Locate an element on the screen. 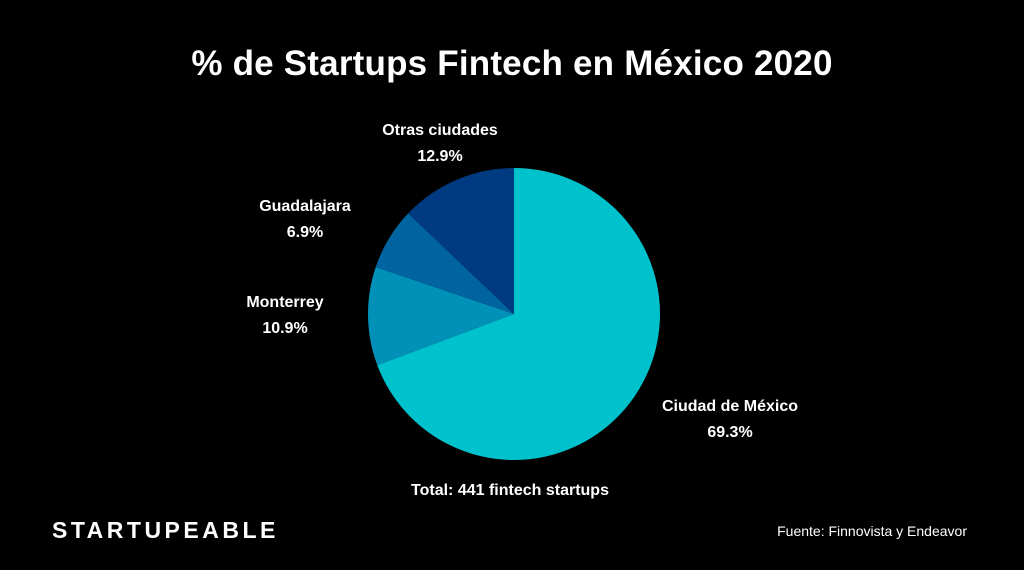 Image resolution: width=1024 pixels, height=570 pixels. label-otras-ciudades-value: 12.9% is located at coordinates (440, 156).